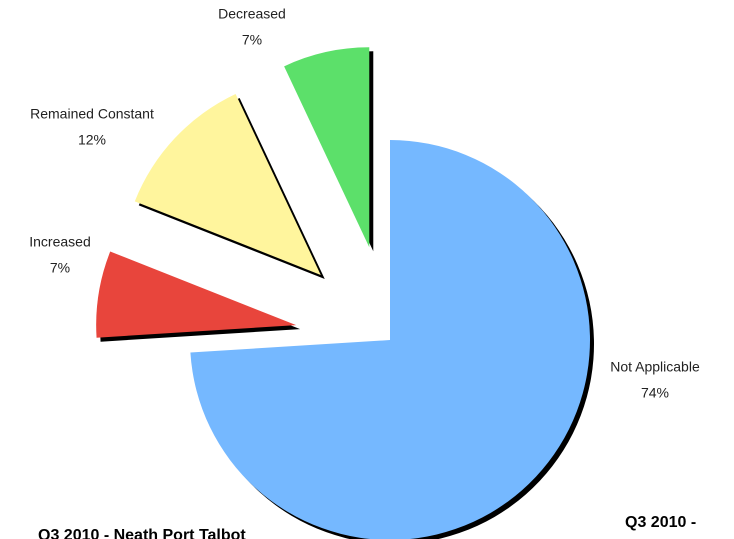 The height and width of the screenshot is (539, 734). Describe the element at coordinates (655, 393) in the screenshot. I see `slice-value-label: 74%` at that location.